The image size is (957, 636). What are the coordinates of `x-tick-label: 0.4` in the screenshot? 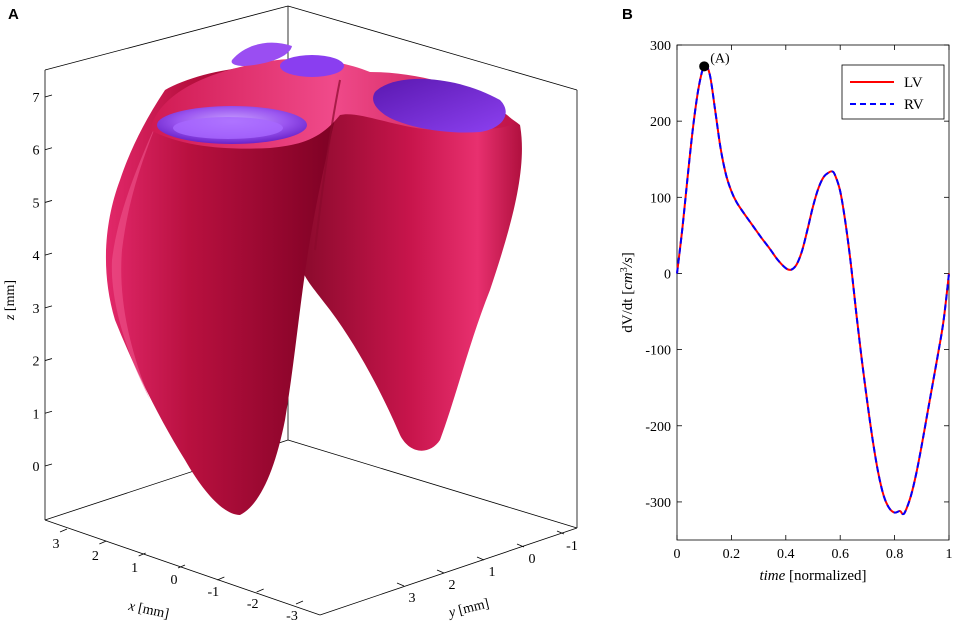 It's located at (786, 554).